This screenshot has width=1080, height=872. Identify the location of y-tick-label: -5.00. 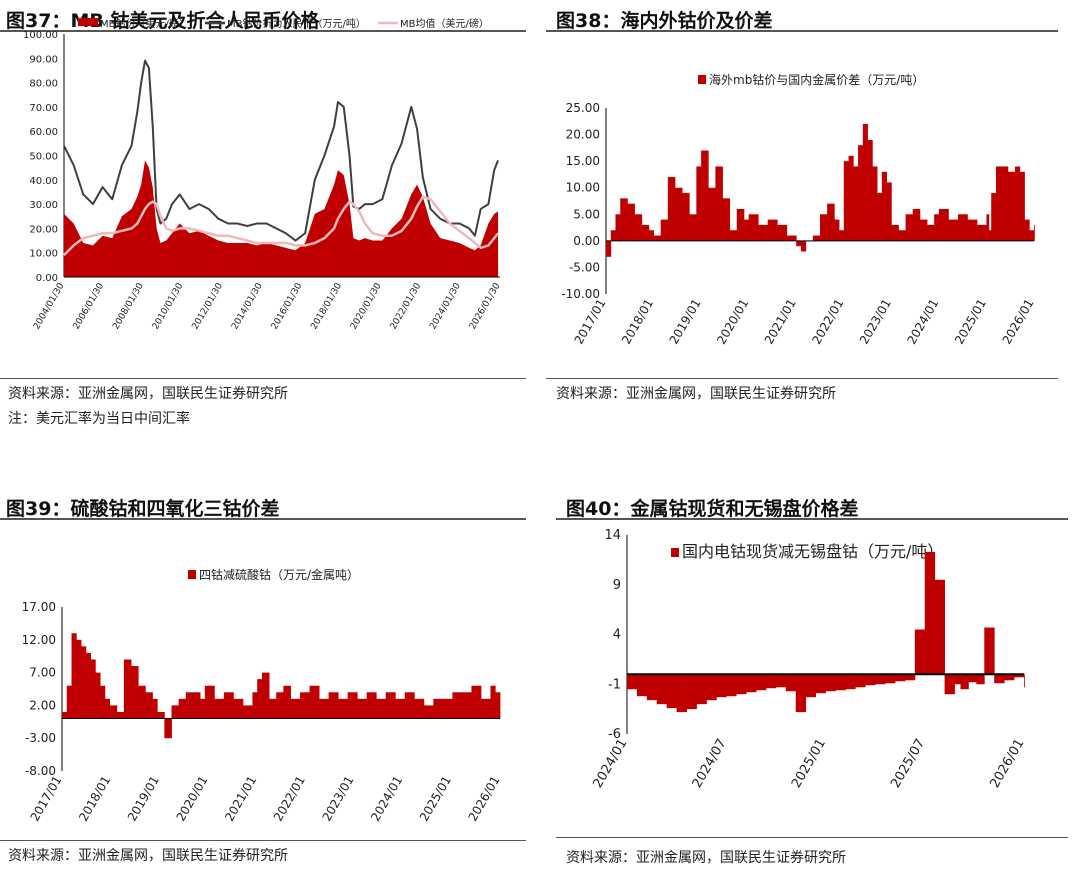
(584, 267).